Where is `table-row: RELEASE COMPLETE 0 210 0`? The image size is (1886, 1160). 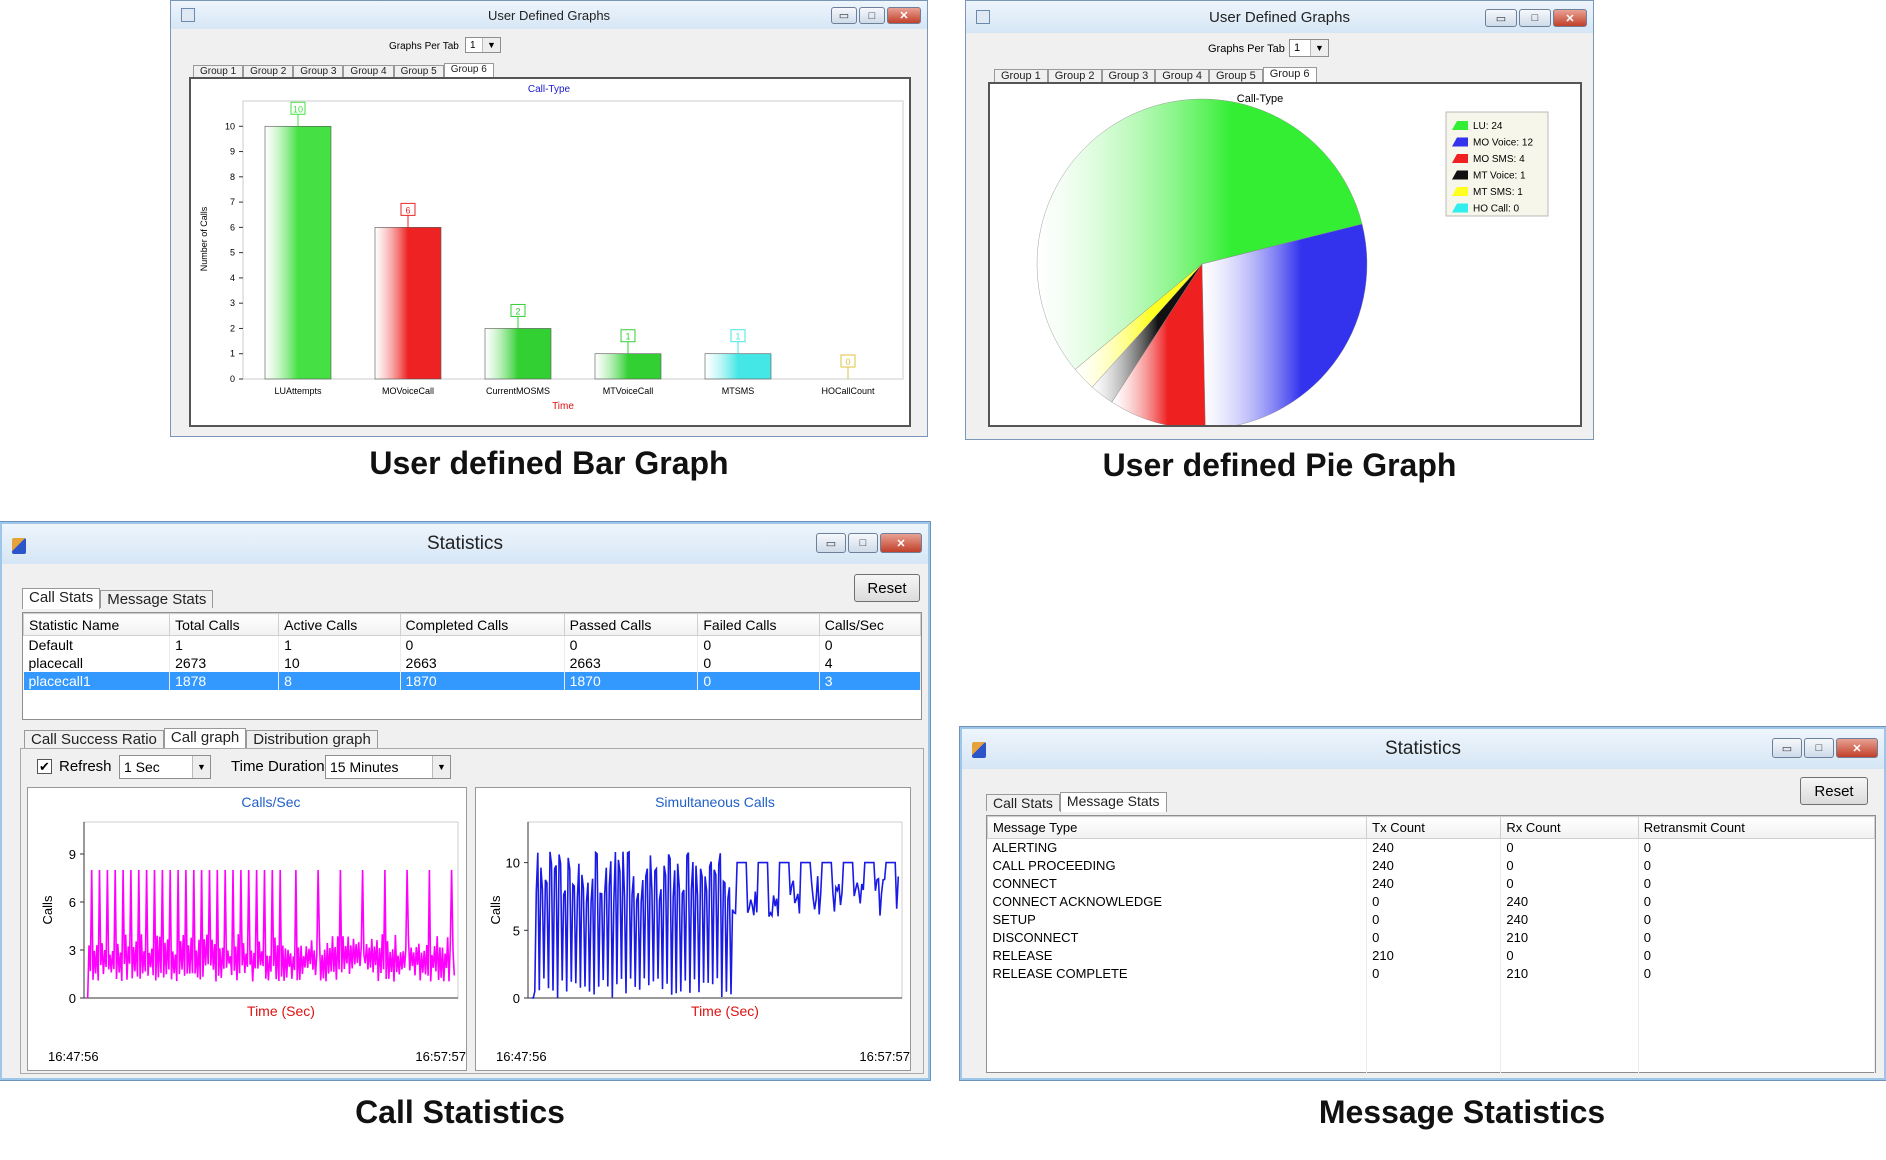 table-row: RELEASE COMPLETE 0 210 0 is located at coordinates (1431, 973).